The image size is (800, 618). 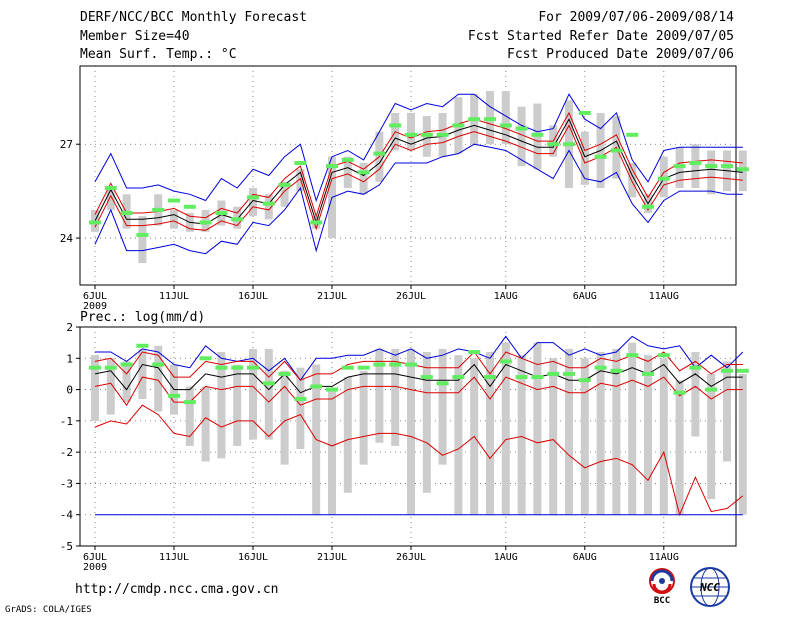 What do you see at coordinates (177, 589) in the screenshot?
I see `source-url: http://cmdp.ncc.cma.gov.cn` at bounding box center [177, 589].